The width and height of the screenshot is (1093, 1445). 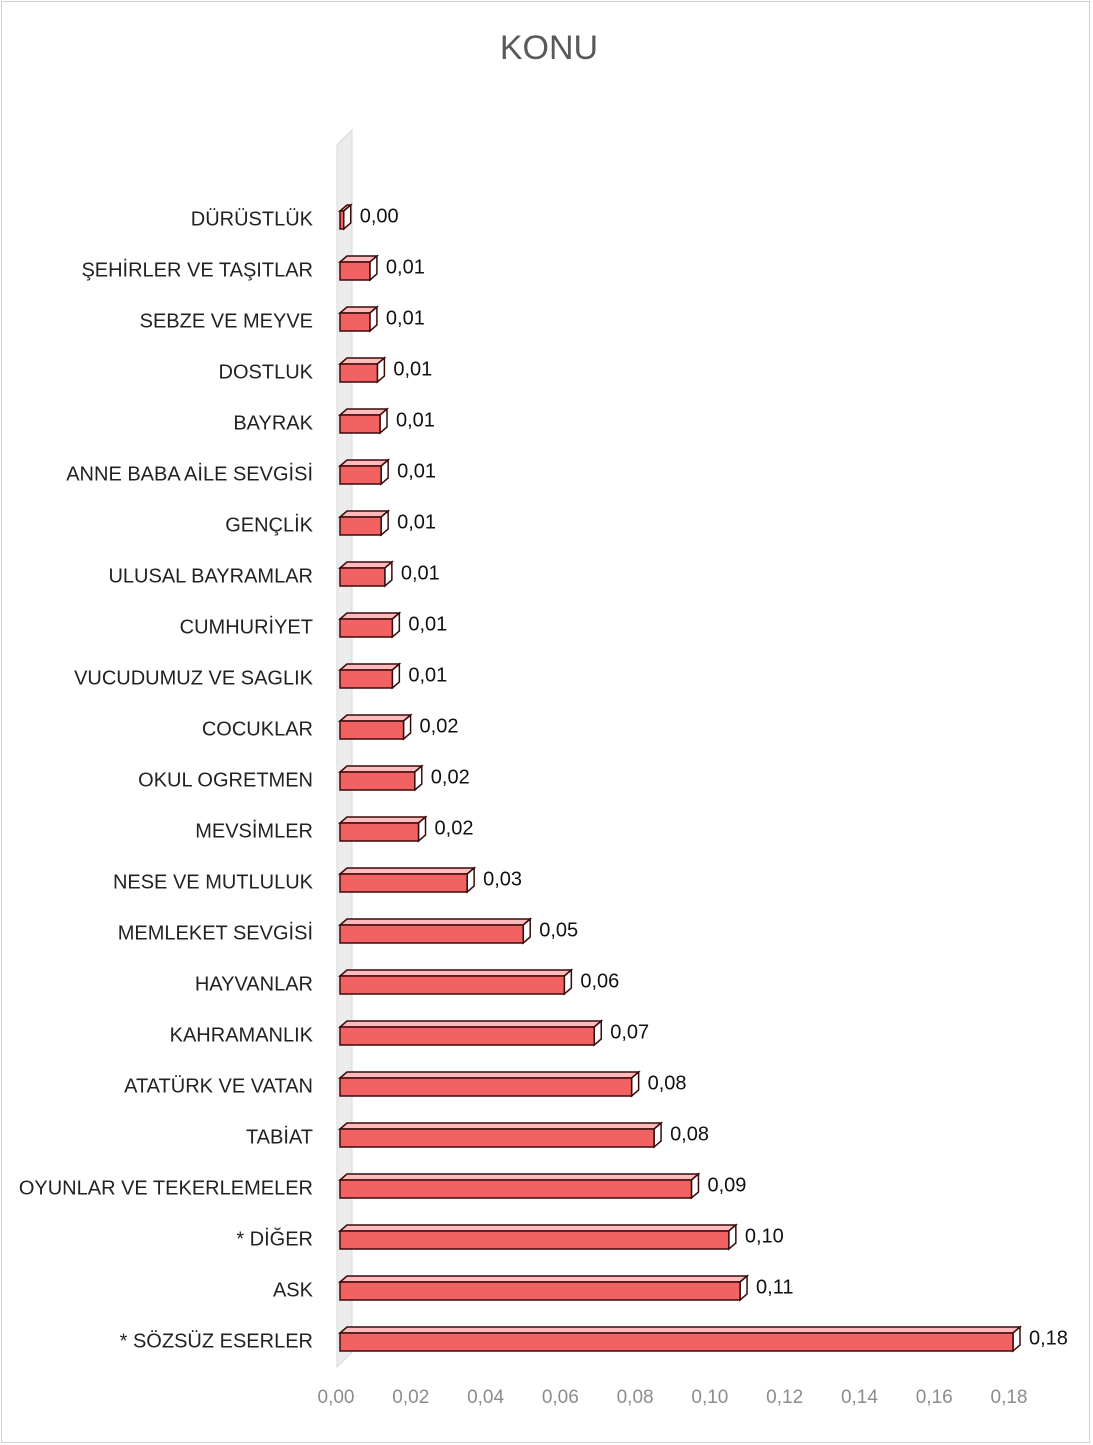 What do you see at coordinates (210, 576) in the screenshot?
I see `y-tick-label: ULUSAL BAYRAMLAR` at bounding box center [210, 576].